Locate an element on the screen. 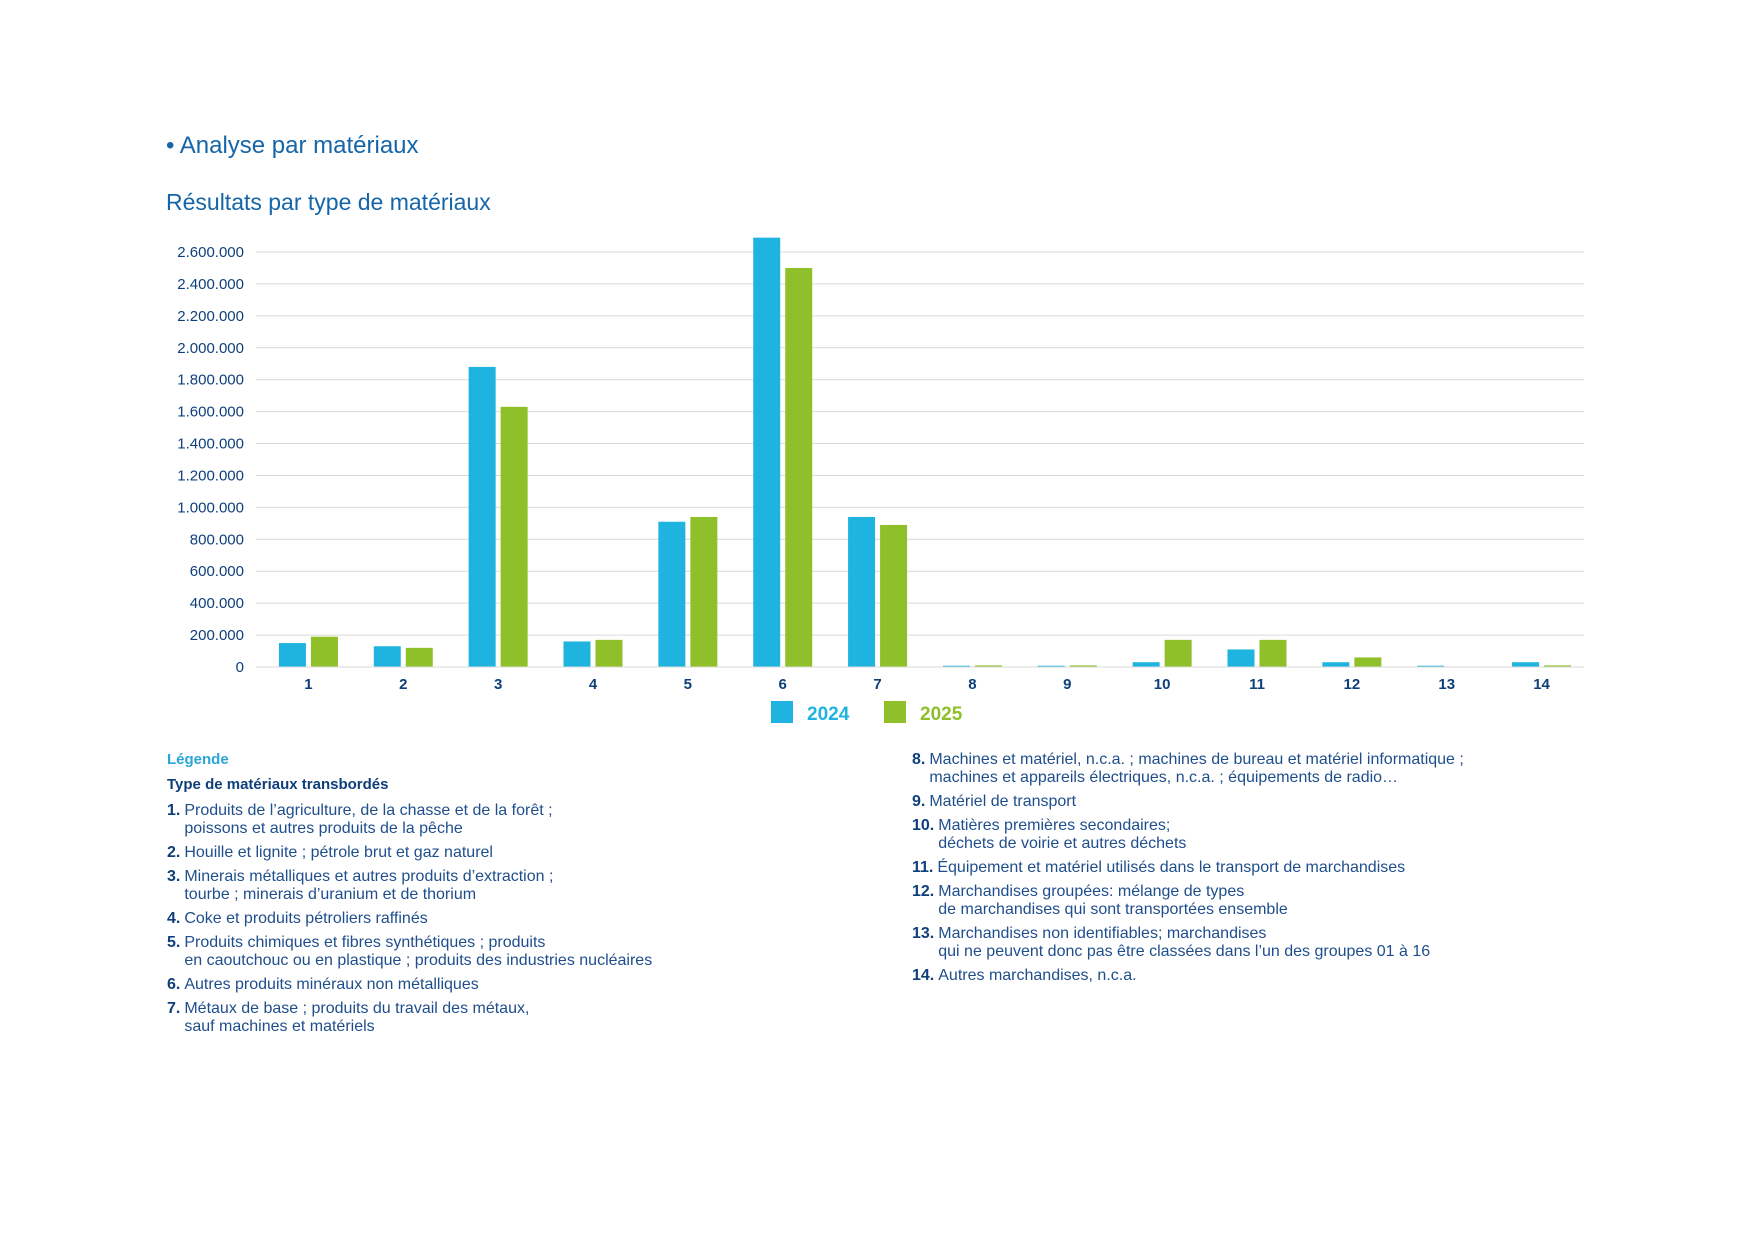  y-tick-label: 1.200.000 is located at coordinates (210, 475).